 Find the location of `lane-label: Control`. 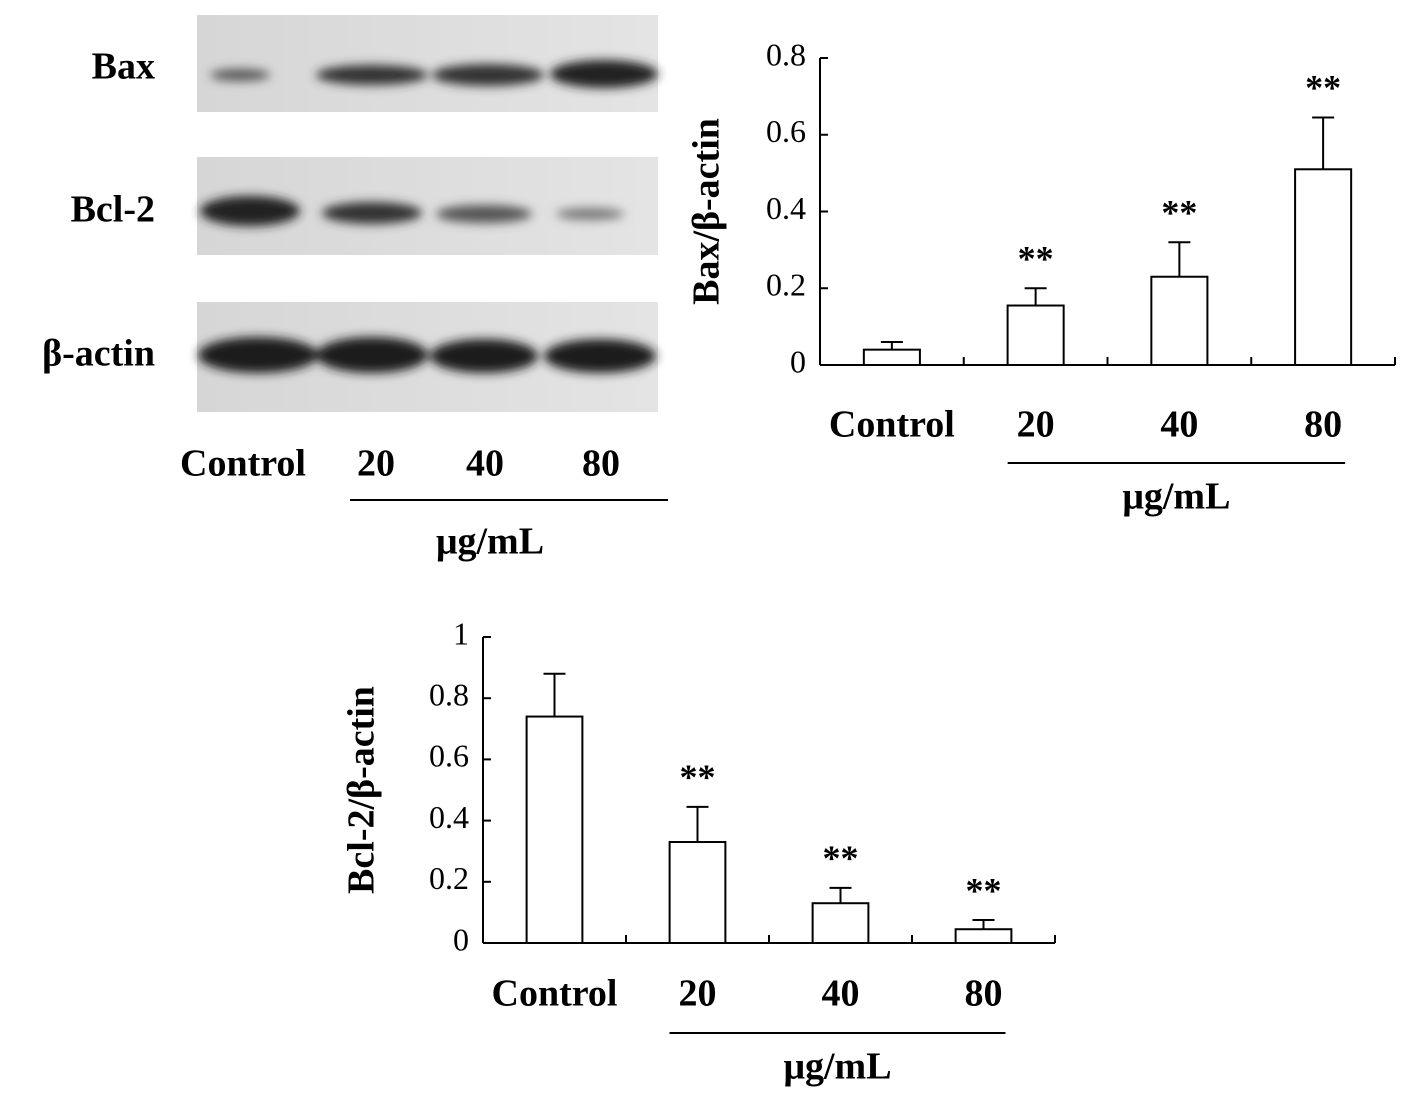

lane-label: Control is located at coordinates (243, 464).